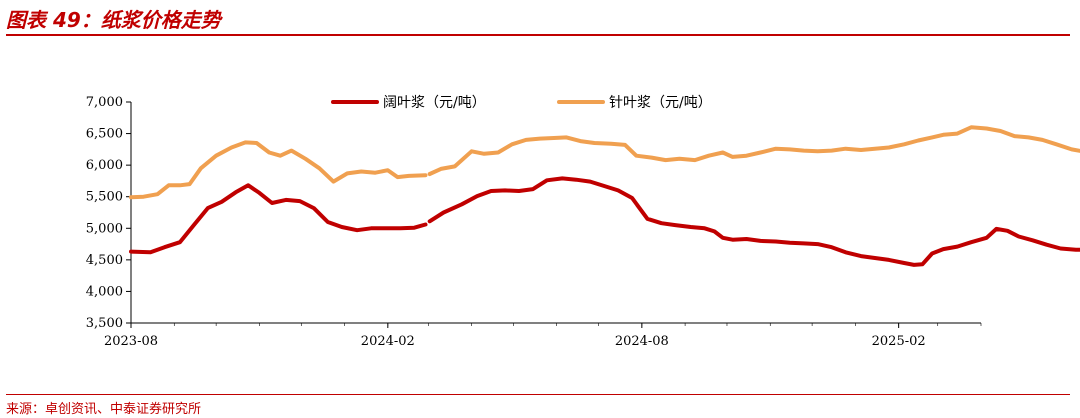  I want to click on y-tick-label: 6,000, so click(104, 165).